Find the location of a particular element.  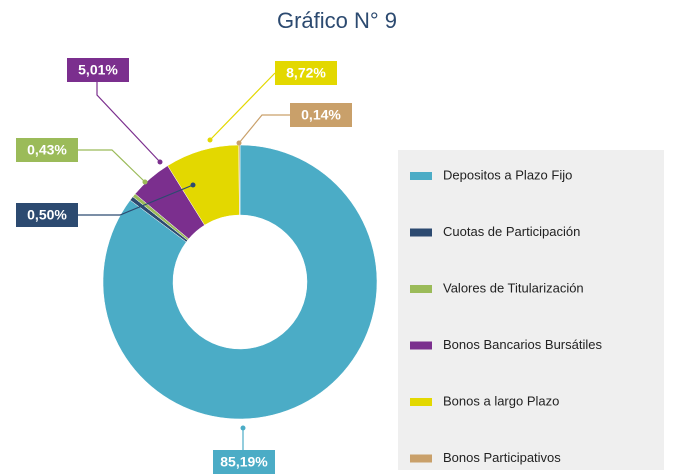

data-label: 8,72% is located at coordinates (306, 73).